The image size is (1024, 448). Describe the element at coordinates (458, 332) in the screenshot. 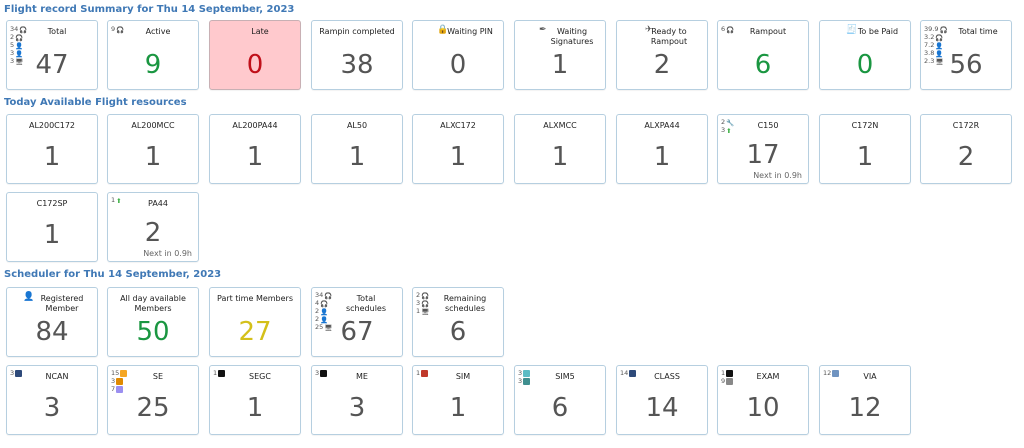

I see `card-value: 6` at that location.